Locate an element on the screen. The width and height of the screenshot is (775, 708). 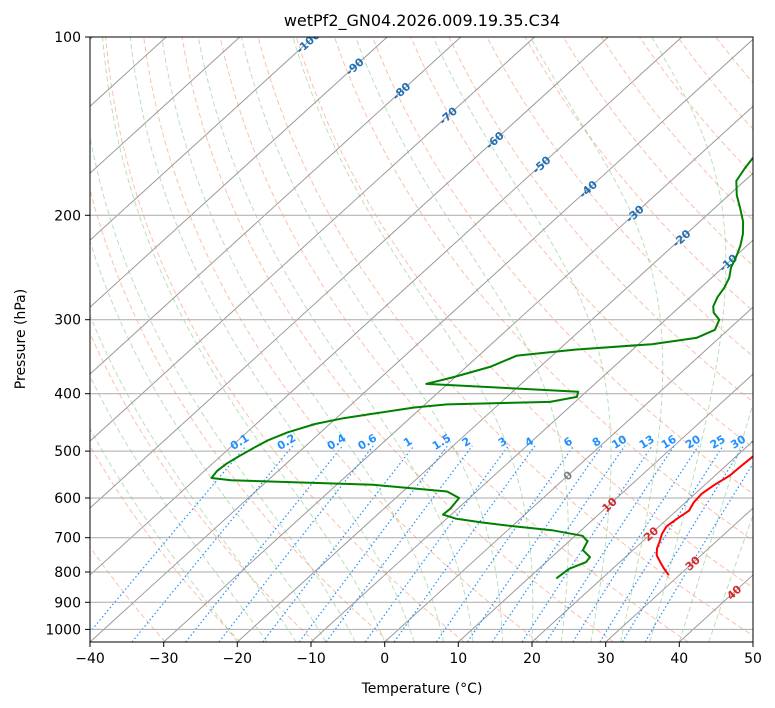
y-tick-label: 800 is located at coordinates (67, 573).